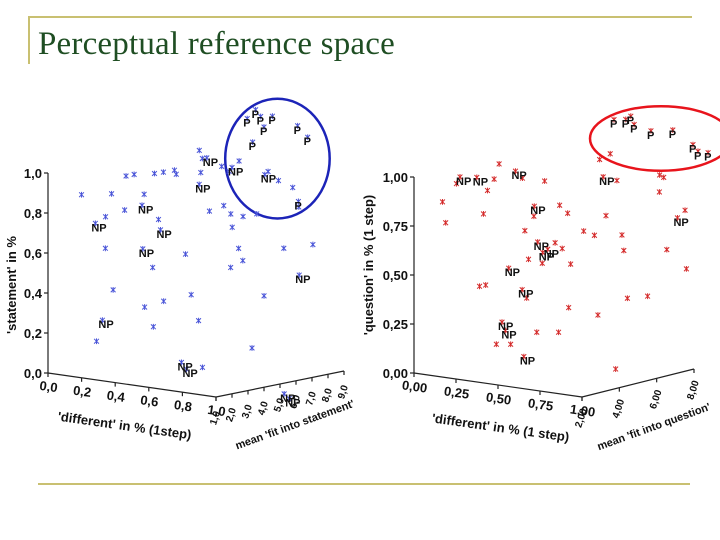 The height and width of the screenshot is (540, 720). What do you see at coordinates (638, 383) in the screenshot?
I see `question-z-axis-line` at bounding box center [638, 383].